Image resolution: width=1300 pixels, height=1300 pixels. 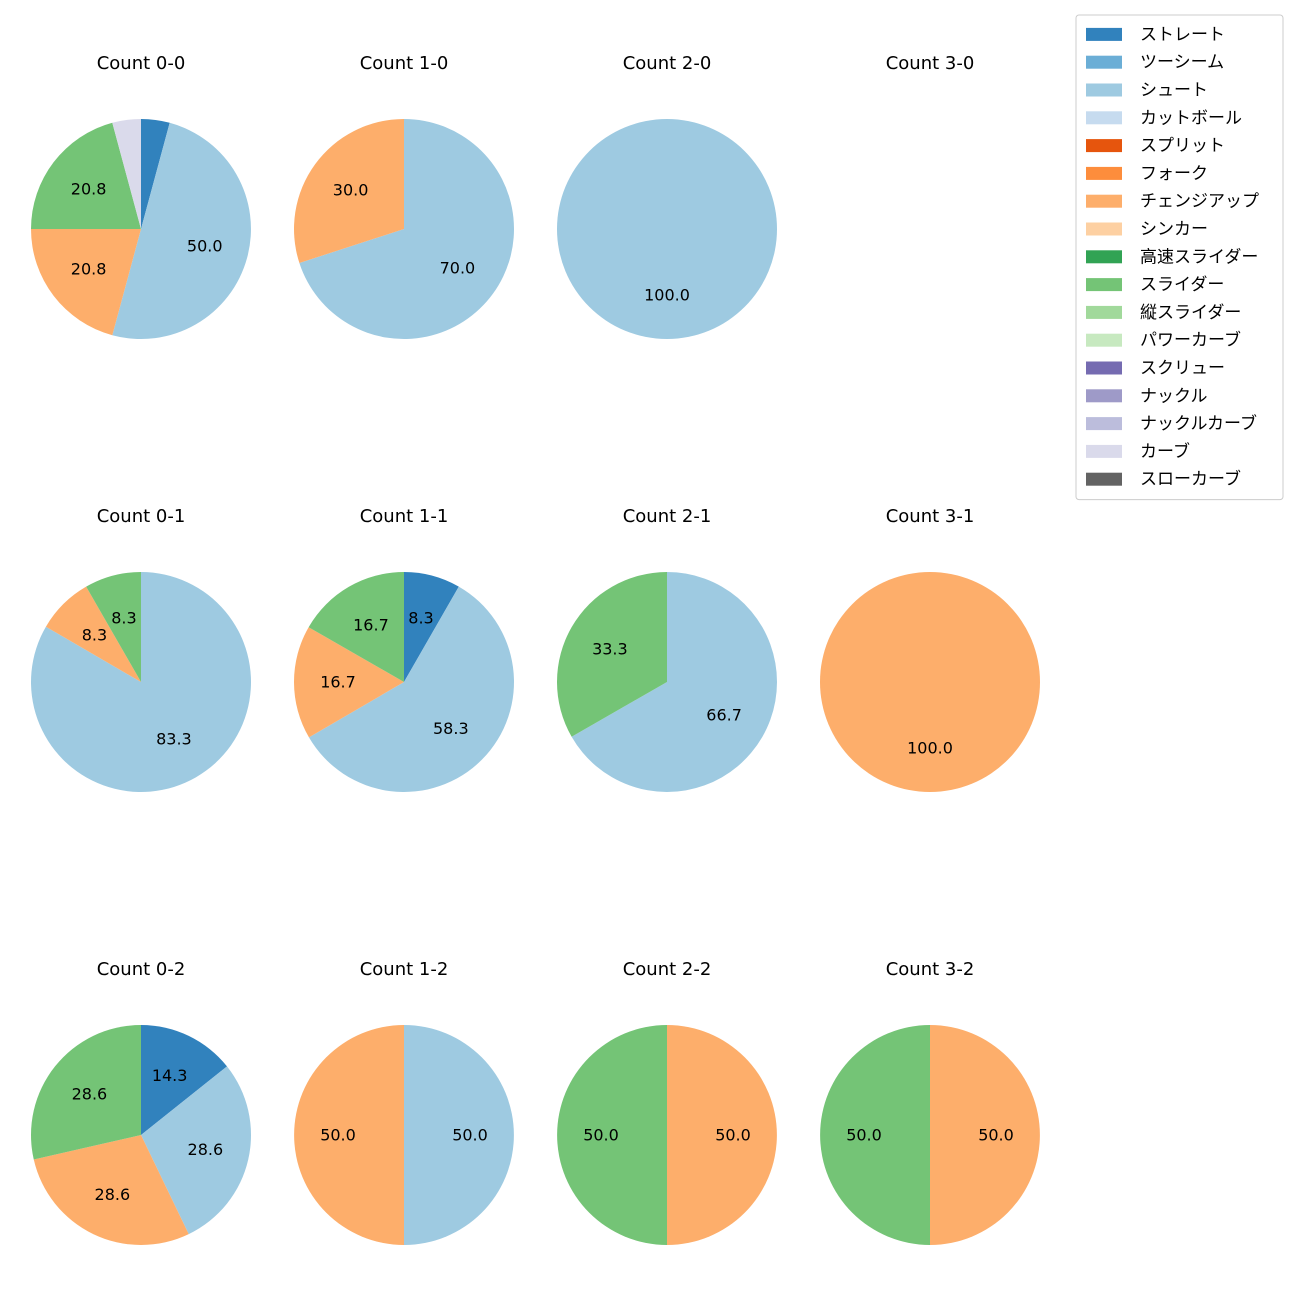 What do you see at coordinates (1171, 423) in the screenshot?
I see `legend-item: ナックルカーブ` at bounding box center [1171, 423].